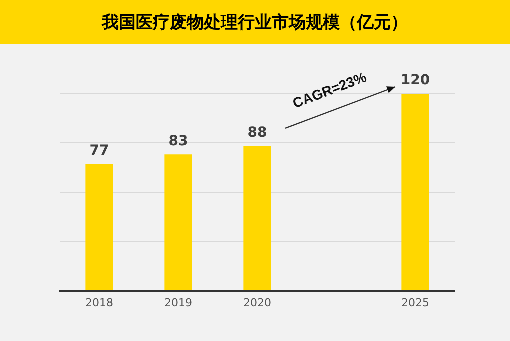 The image size is (510, 341). I want to click on chart-title: 我国医疗废物处理行业市场规模（亿元）, so click(255, 22).